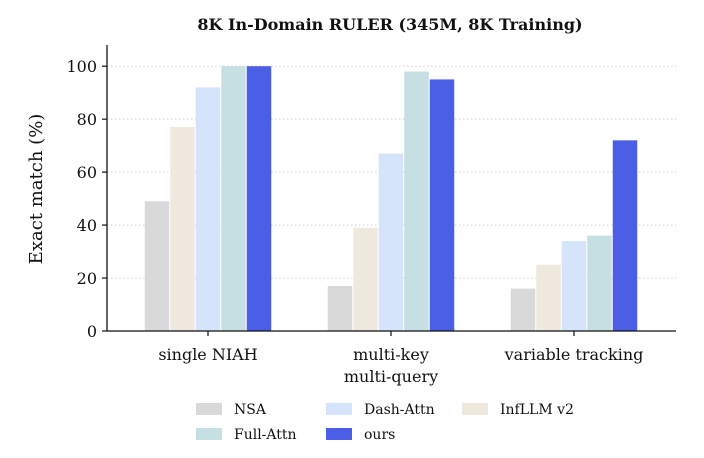 This screenshot has height=458, width=704. What do you see at coordinates (265, 435) in the screenshot?
I see `legend-label: Full-Attn` at bounding box center [265, 435].